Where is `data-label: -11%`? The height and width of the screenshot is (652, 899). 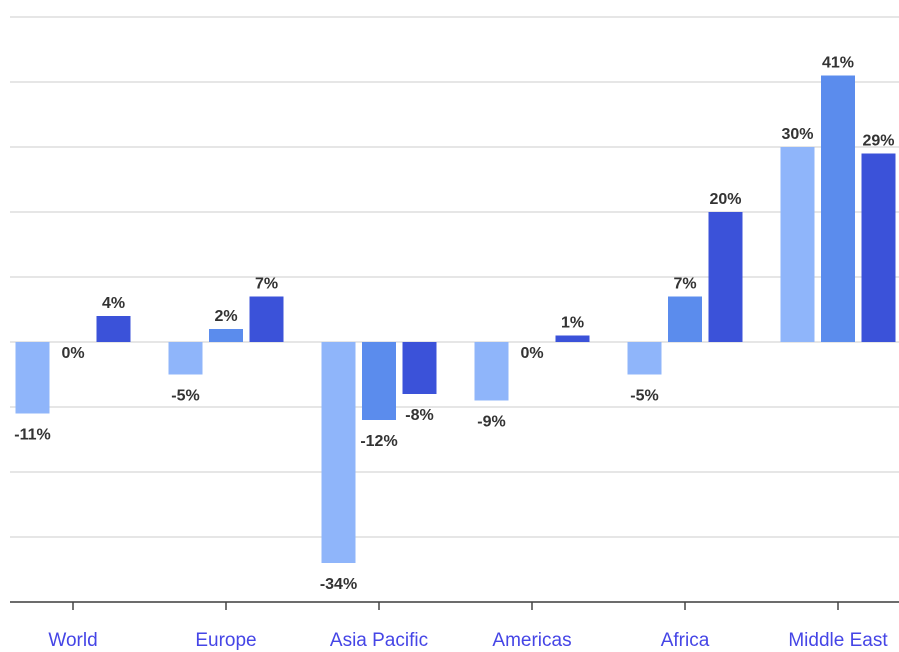
data-label: -11% is located at coordinates (32, 435).